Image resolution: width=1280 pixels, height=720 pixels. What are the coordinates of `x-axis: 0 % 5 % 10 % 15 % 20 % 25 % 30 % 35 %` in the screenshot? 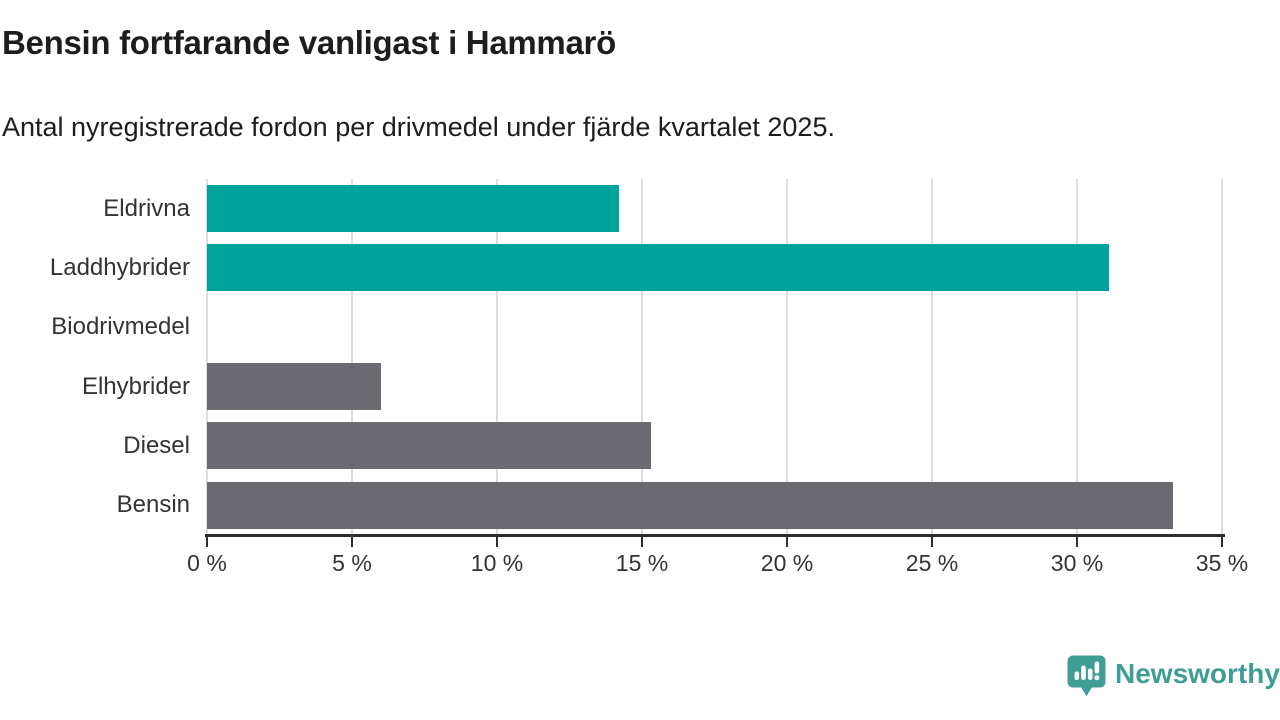 It's located at (717, 564).